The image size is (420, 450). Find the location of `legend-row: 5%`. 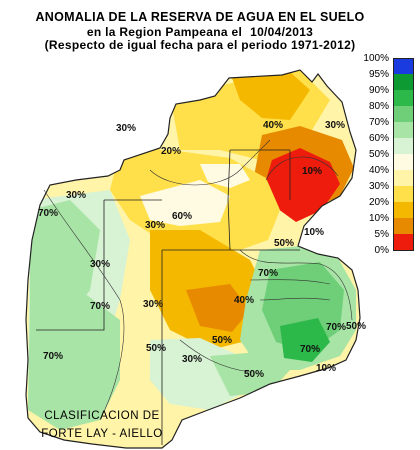

legend-row: 5% is located at coordinates (390, 239).